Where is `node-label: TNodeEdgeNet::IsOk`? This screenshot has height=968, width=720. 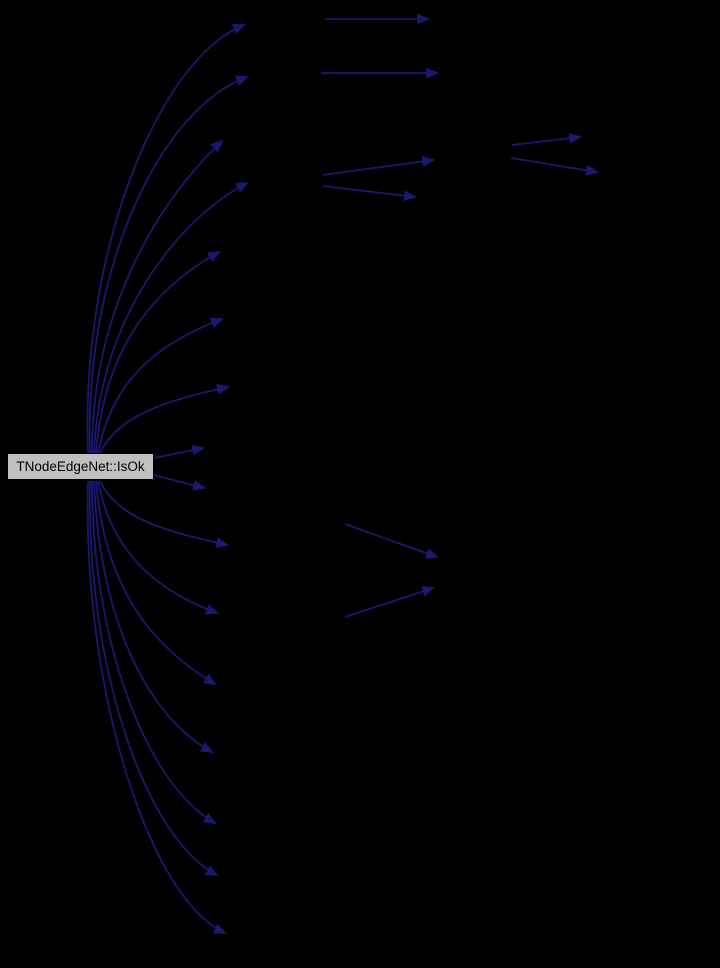
node-label: TNodeEdgeNet::IsOk is located at coordinates (80, 466).